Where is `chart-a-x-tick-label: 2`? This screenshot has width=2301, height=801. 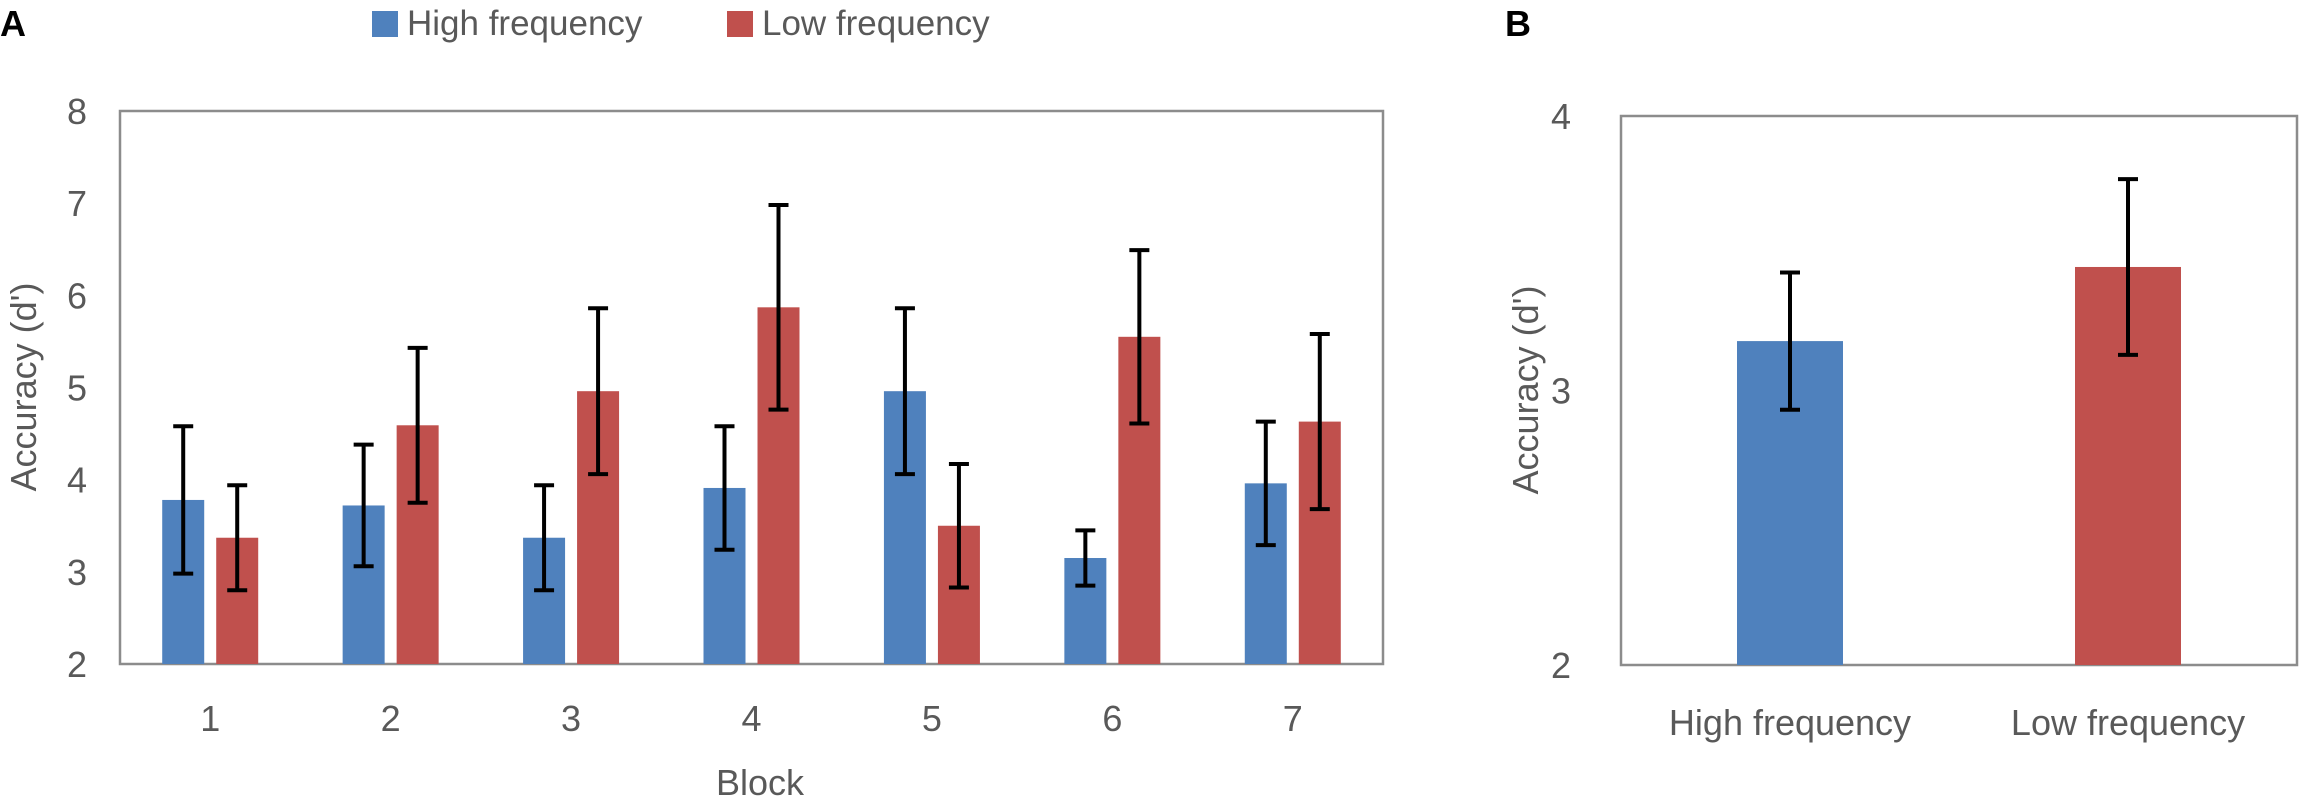 chart-a-x-tick-label: 2 is located at coordinates (391, 718).